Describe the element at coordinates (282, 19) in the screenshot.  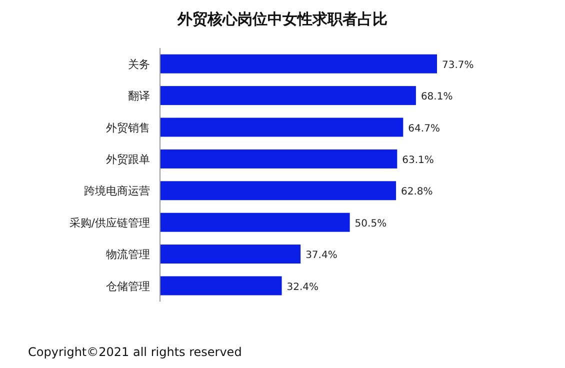
I see `chart-title: 外贸核心岗位中女性求职者占比` at that location.